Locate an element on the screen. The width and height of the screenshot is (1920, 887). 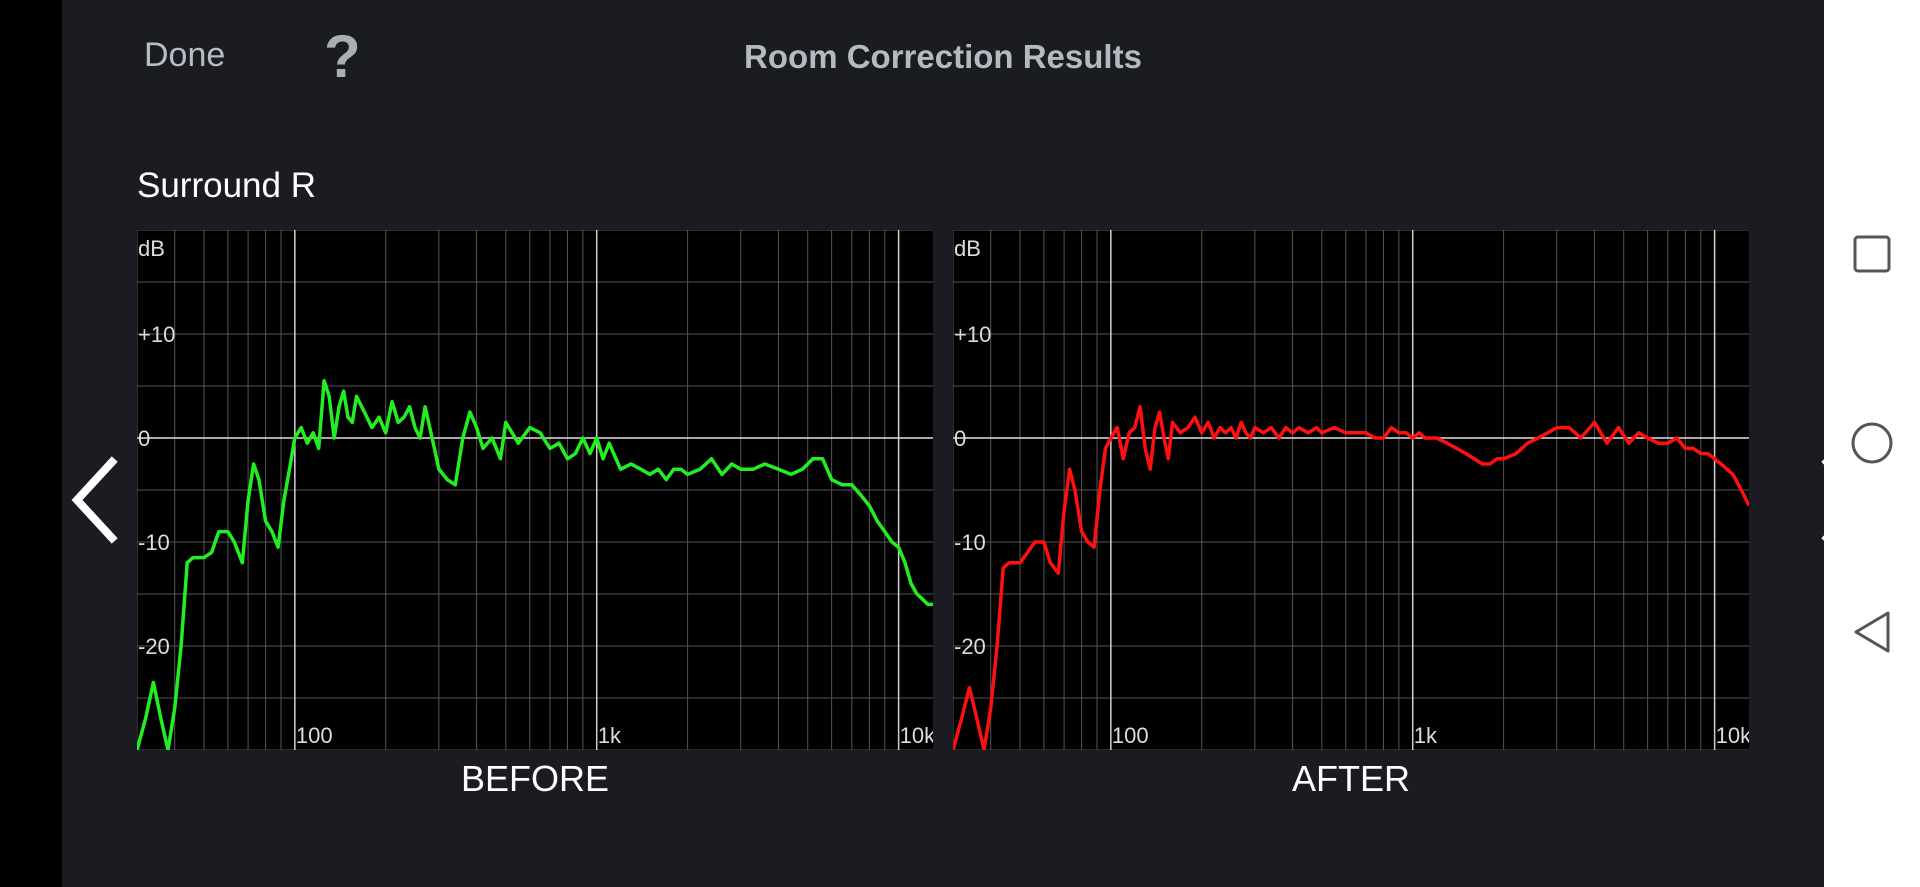
help-button: ? is located at coordinates (342, 56).